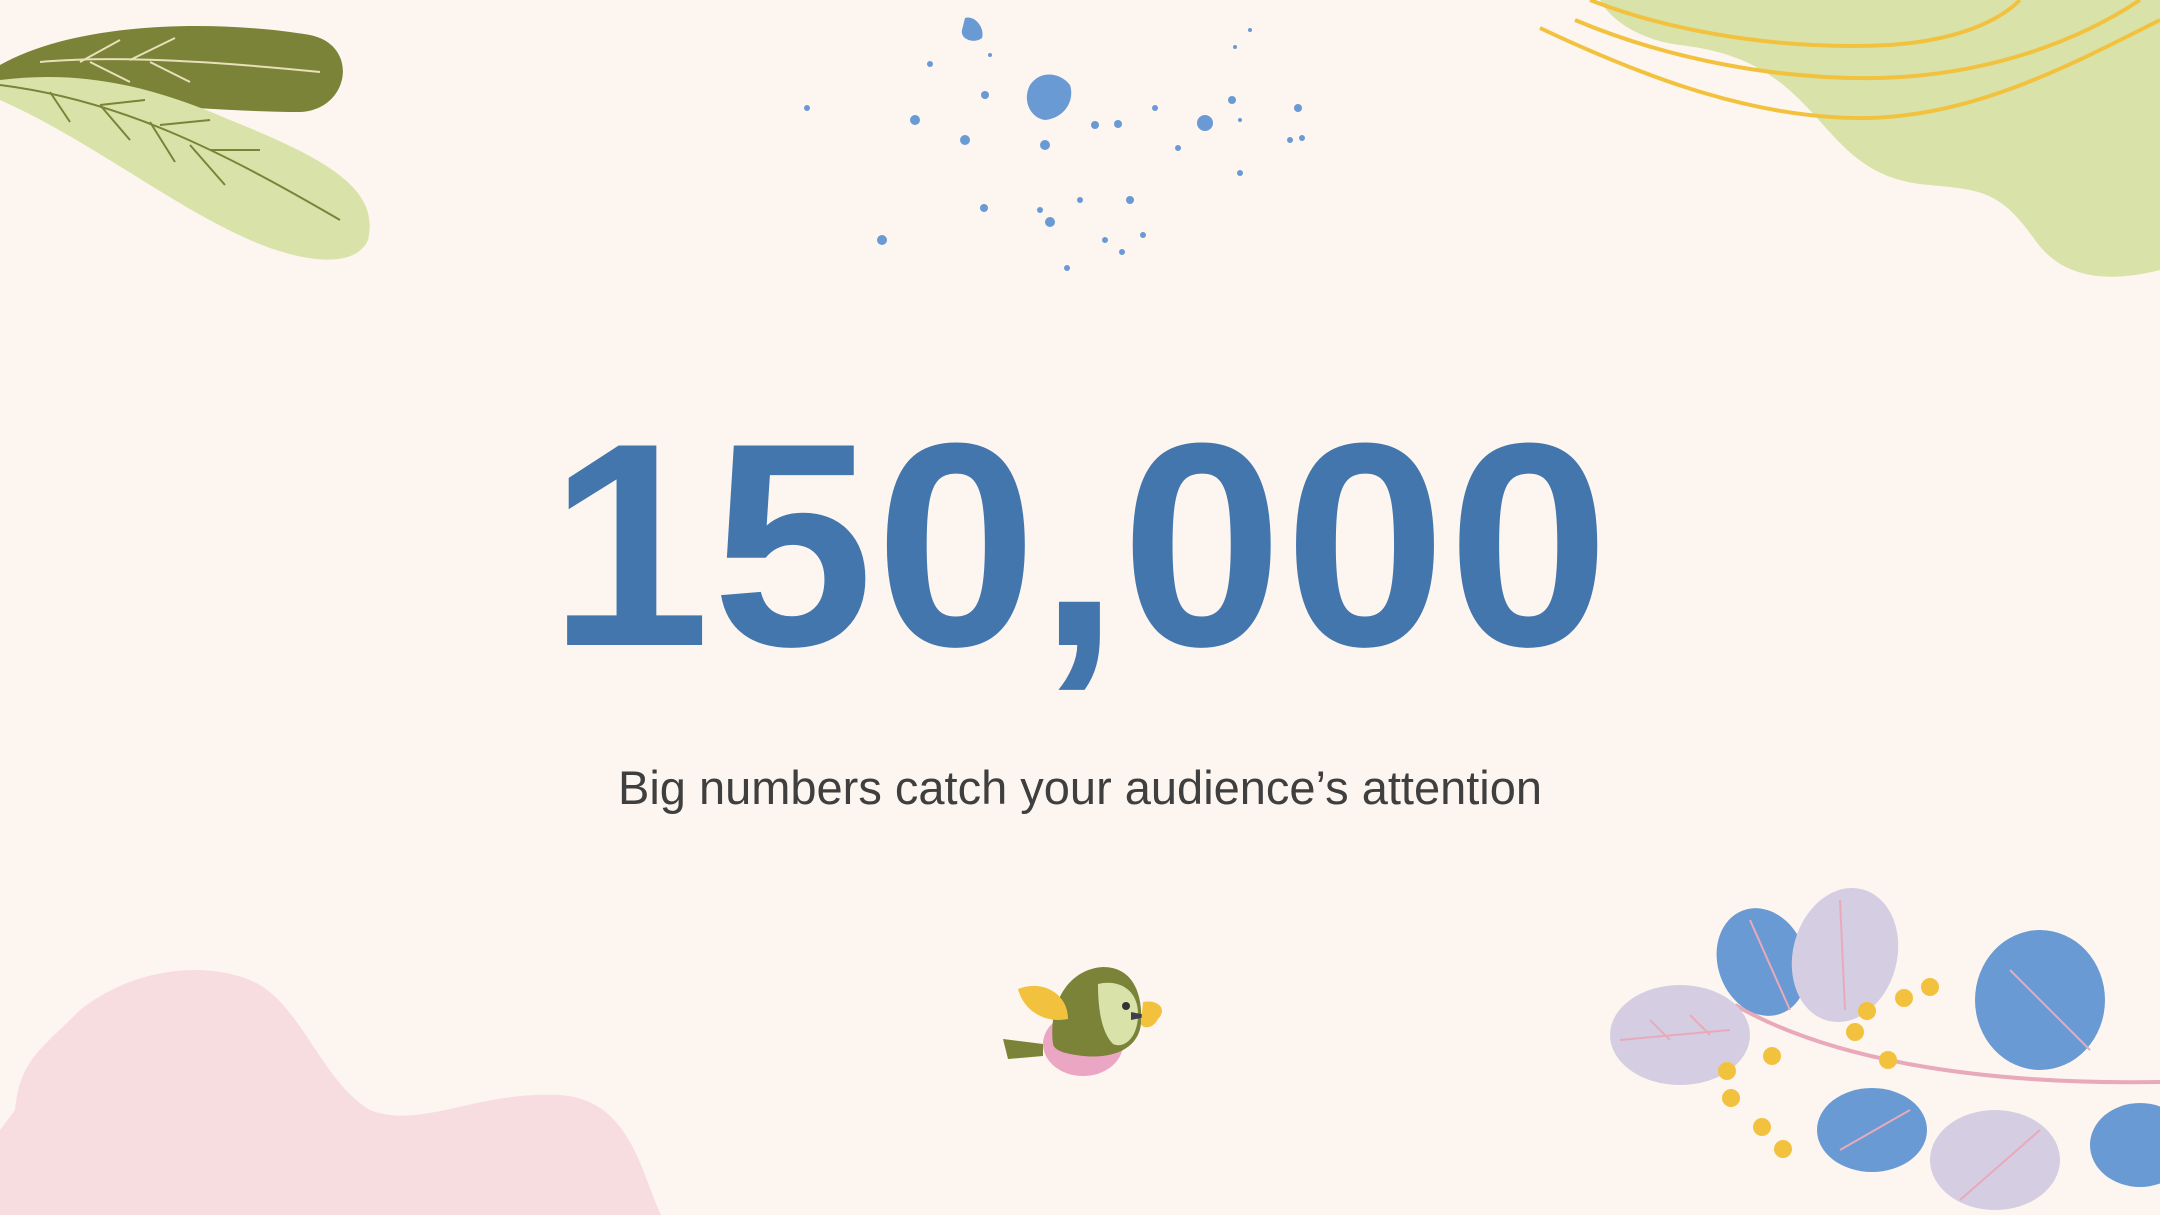 The height and width of the screenshot is (1215, 2160). Describe the element at coordinates (1849, 138) in the screenshot. I see `green-blob-icon` at that location.